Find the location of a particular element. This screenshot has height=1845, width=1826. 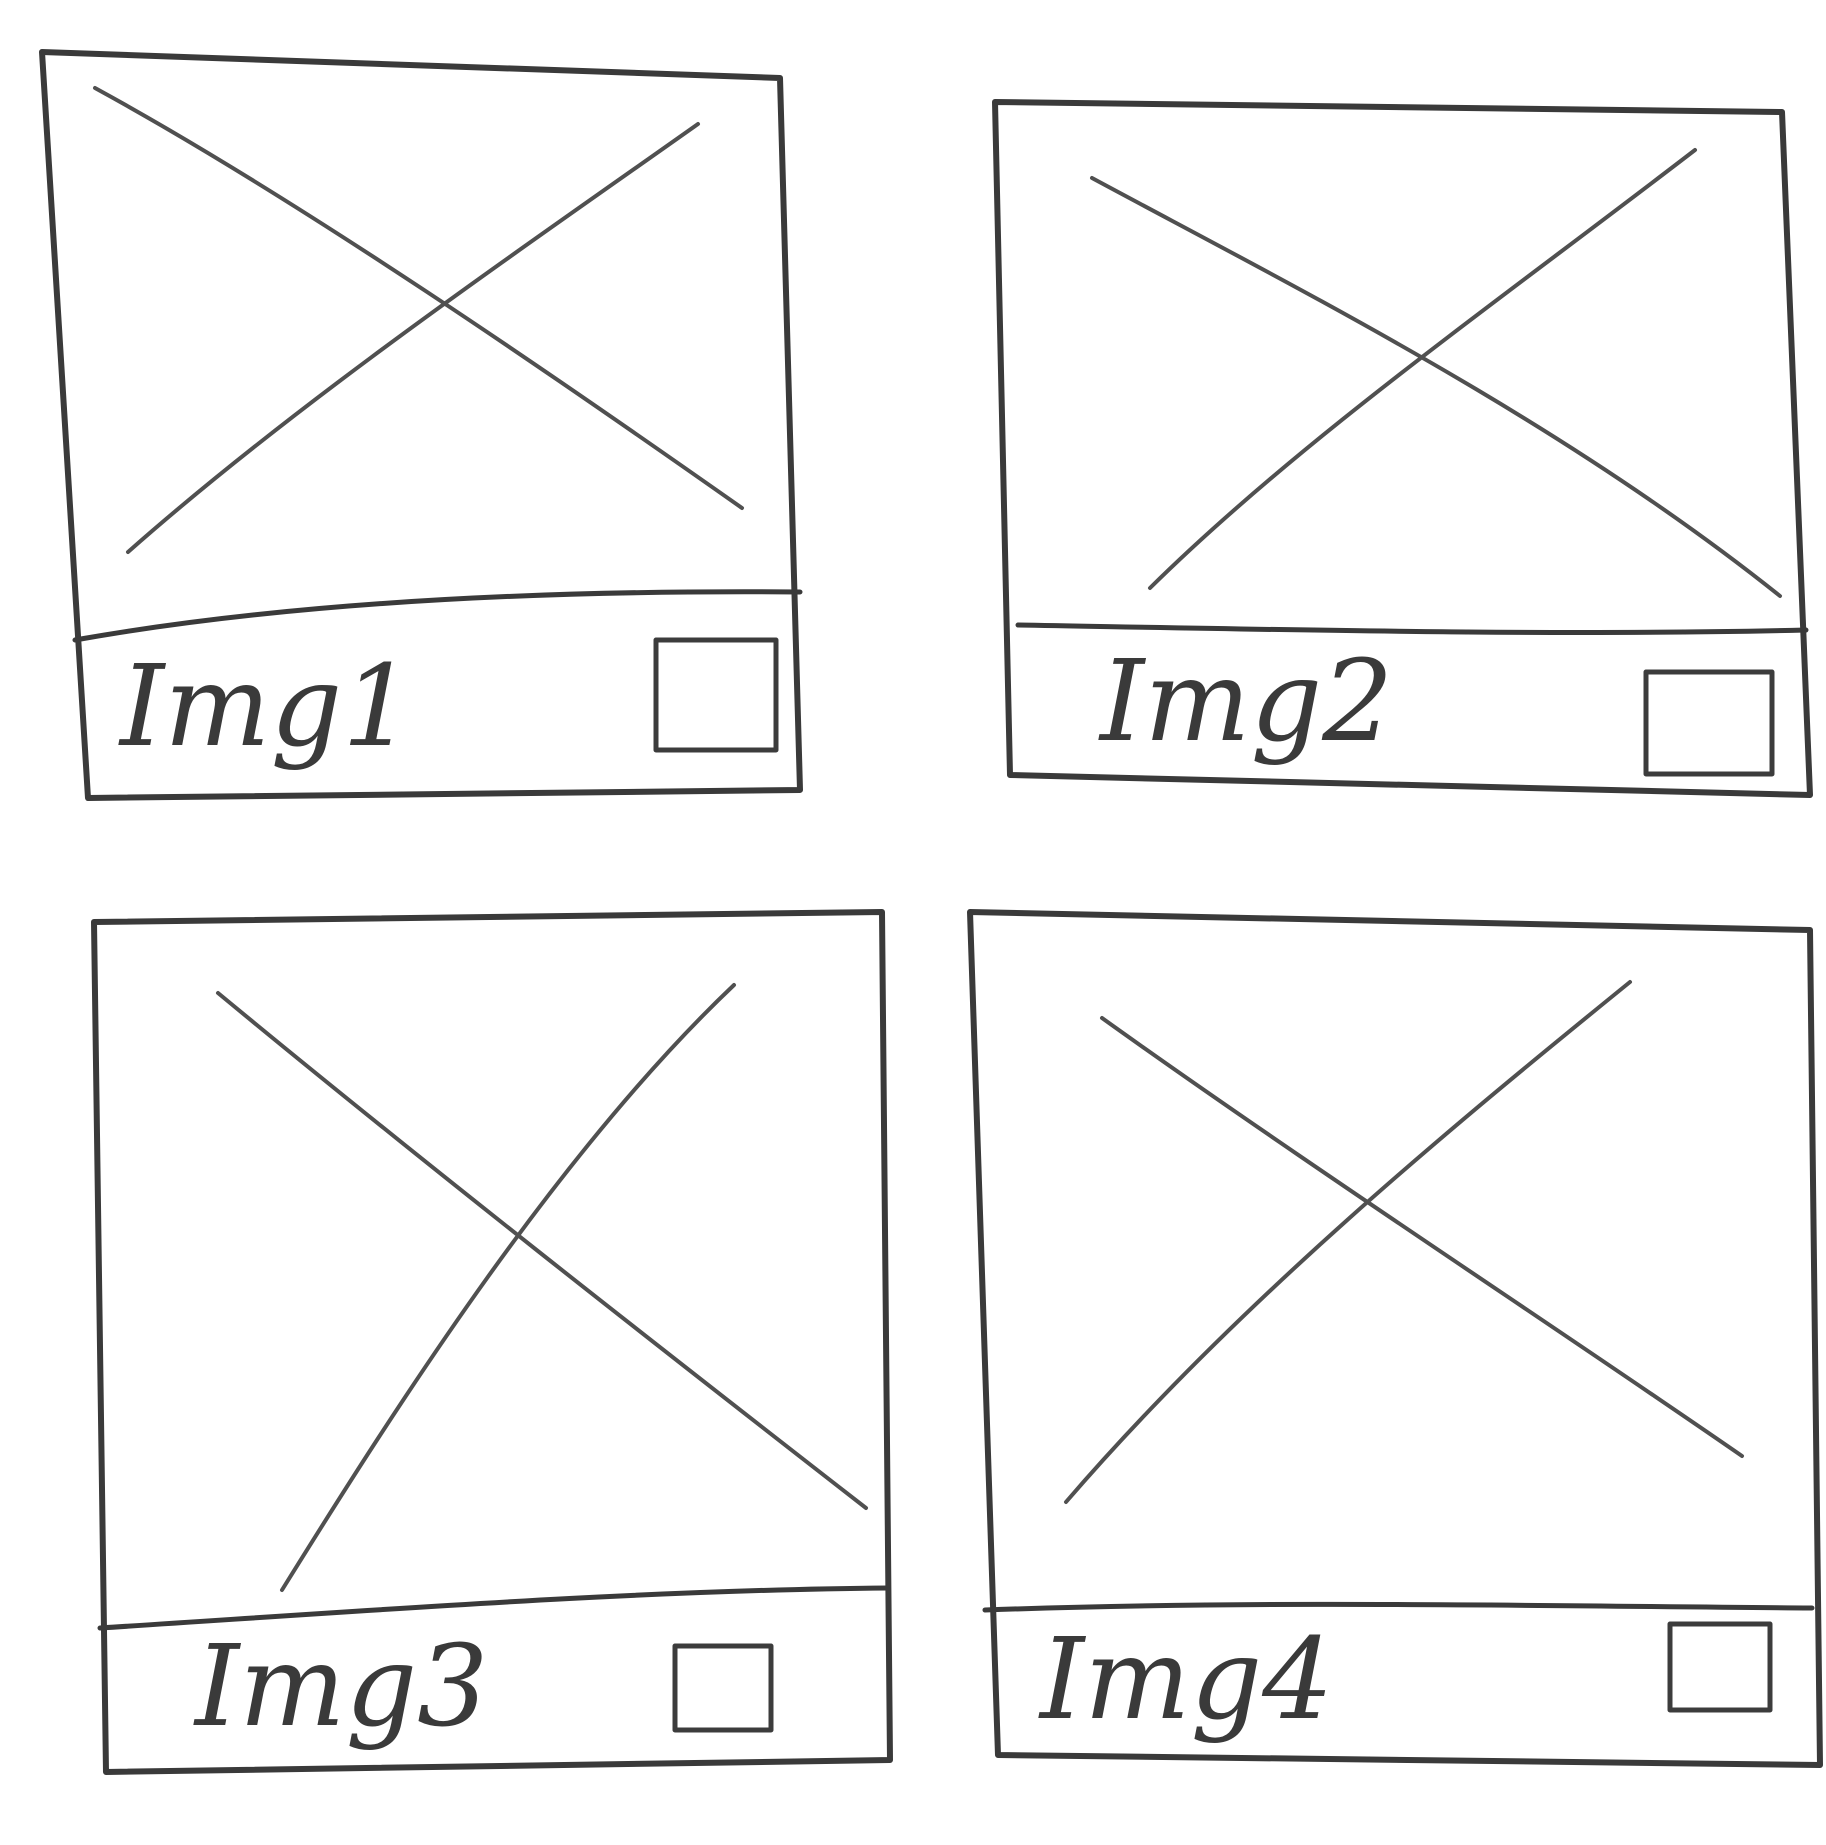

card-1-checkbox is located at coordinates (716, 695).